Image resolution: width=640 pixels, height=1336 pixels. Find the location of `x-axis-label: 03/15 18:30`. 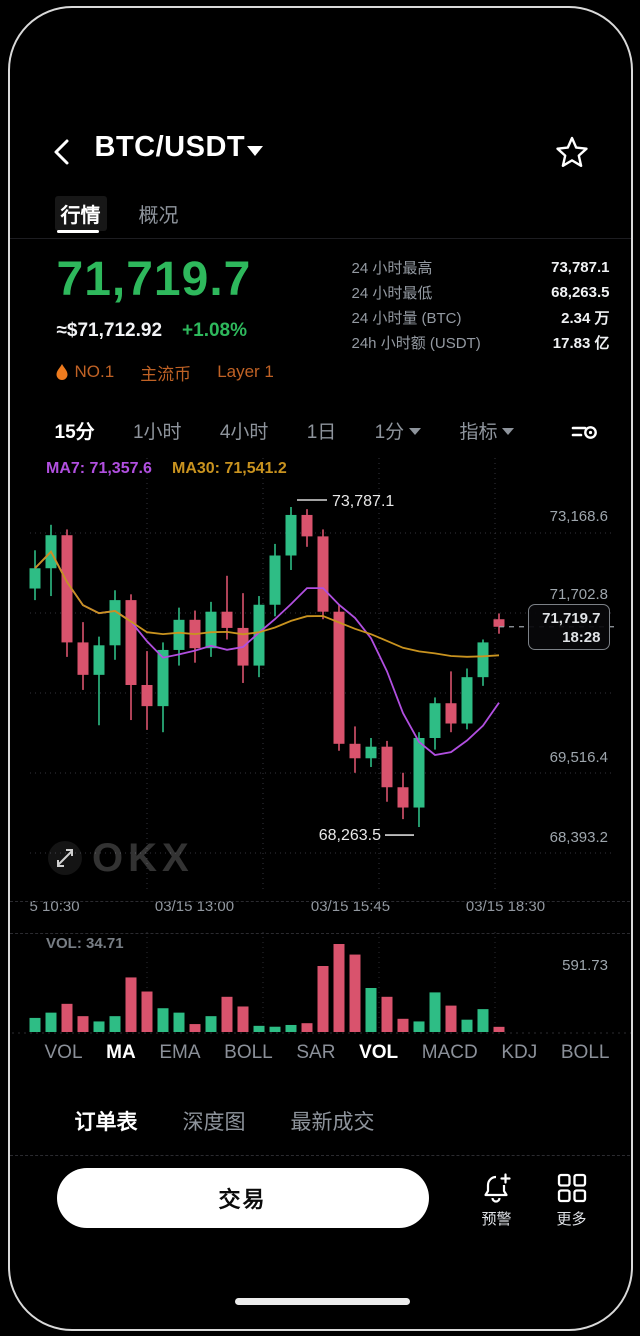

x-axis-label: 03/15 18:30 is located at coordinates (505, 906).